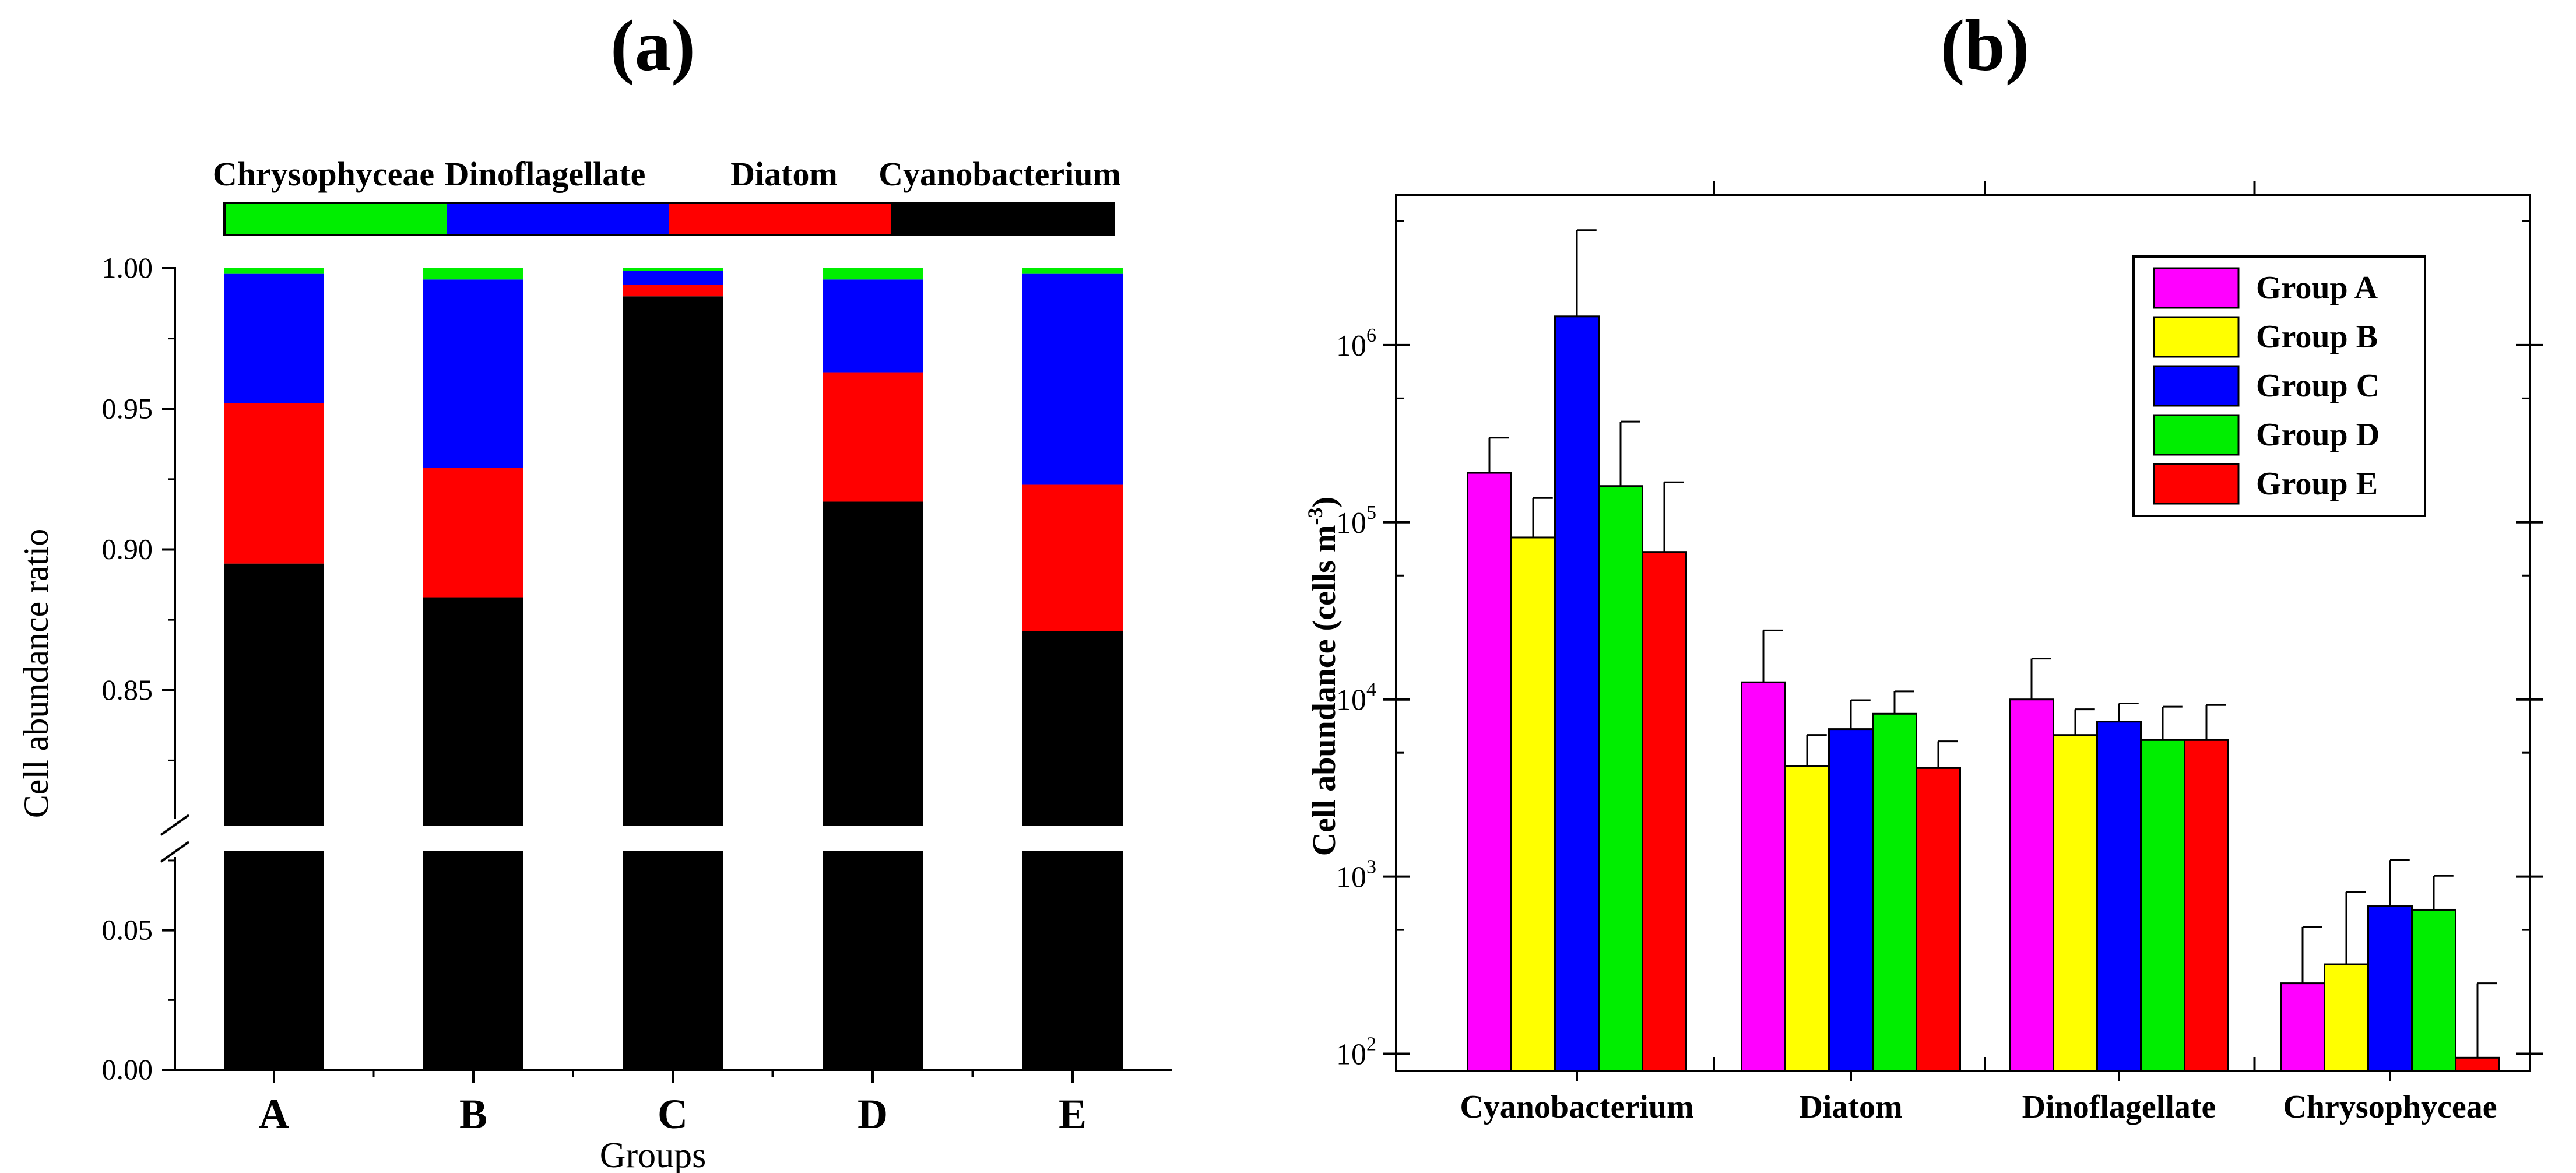 This screenshot has height=1173, width=2576. What do you see at coordinates (473, 960) in the screenshot?
I see `bar-segment-cyanobacterium-lower-b` at bounding box center [473, 960].